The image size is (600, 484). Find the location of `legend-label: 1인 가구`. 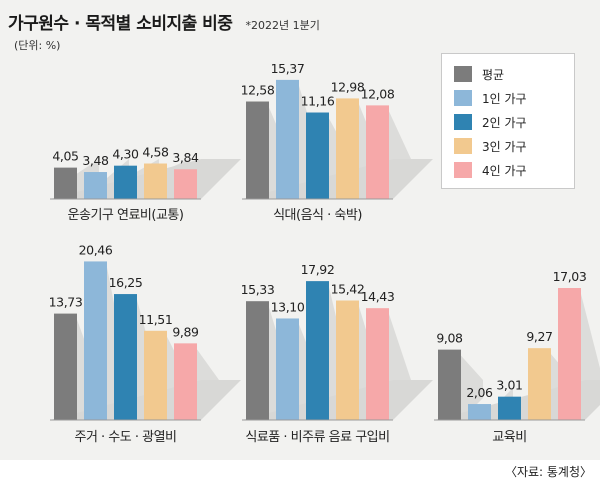

legend-label: 1인 가구 is located at coordinates (504, 98).